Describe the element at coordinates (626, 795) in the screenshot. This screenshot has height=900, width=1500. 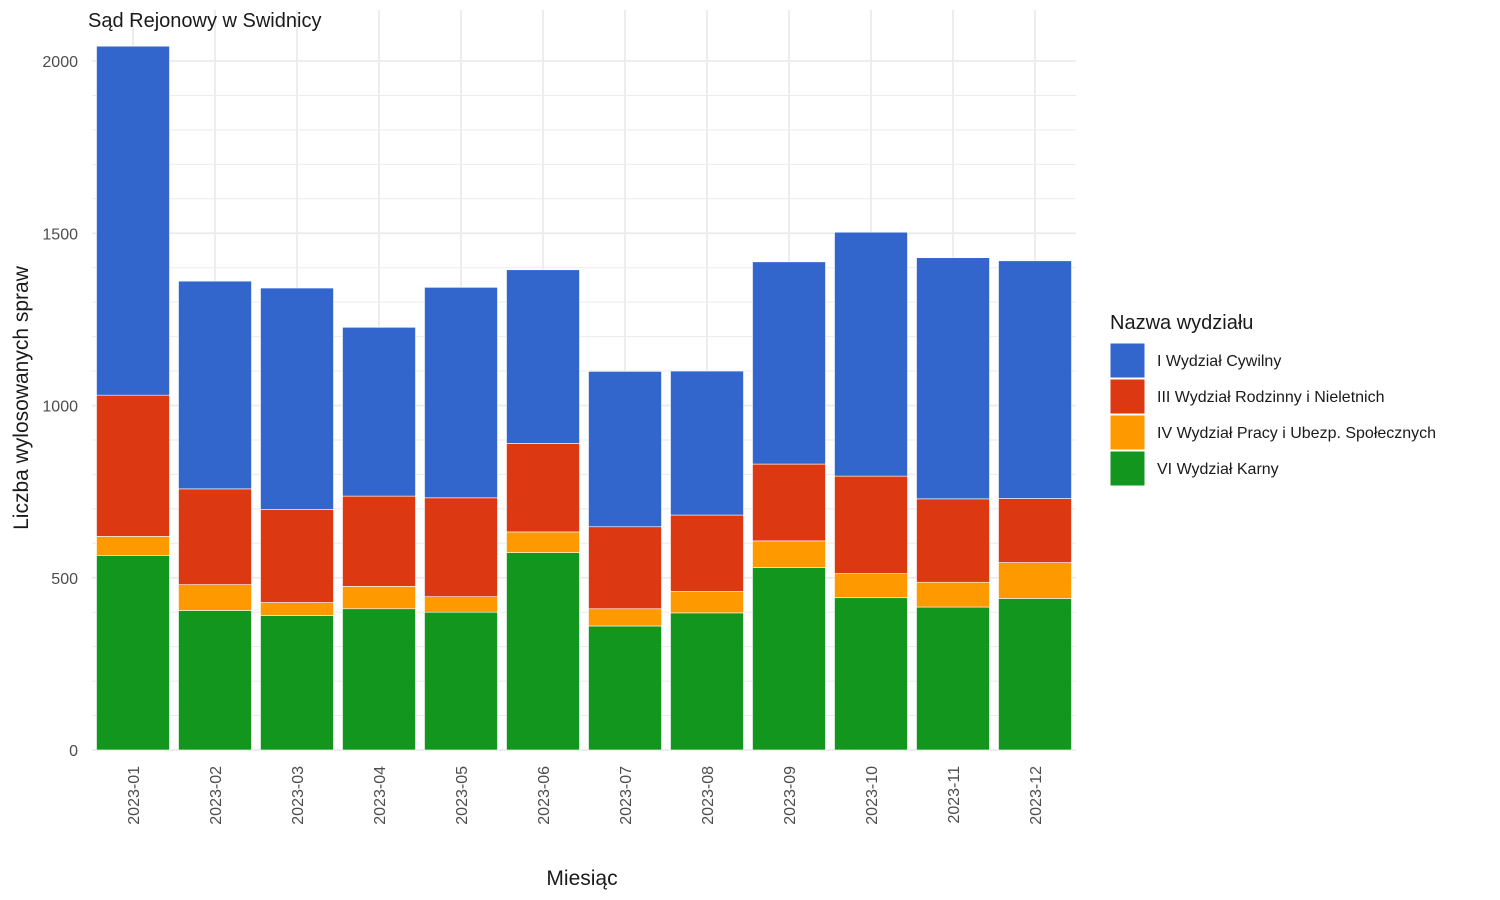
I see `x-tick-label: 2023-07` at that location.